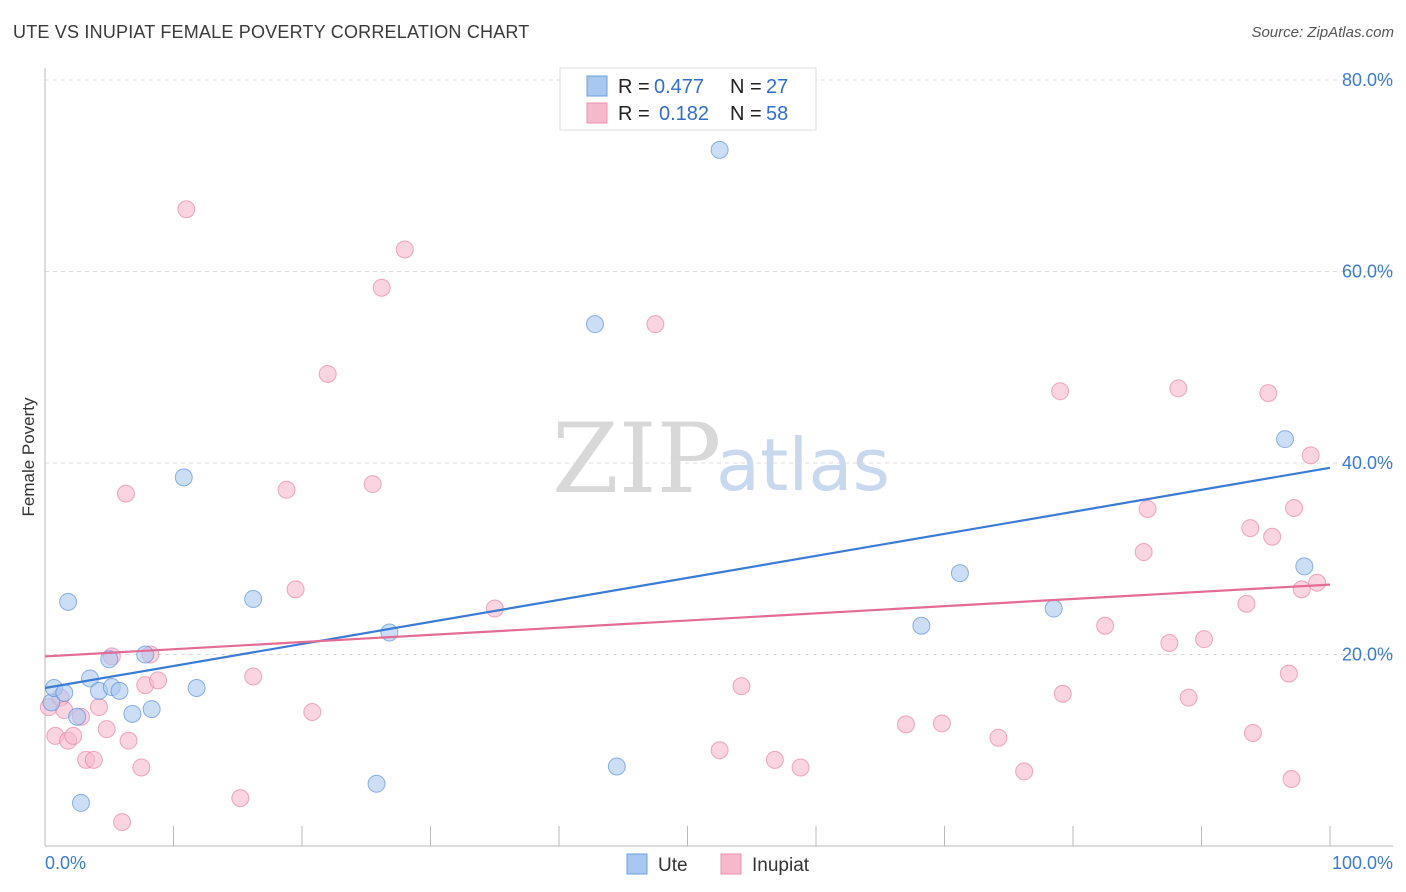 This screenshot has height=892, width=1406. What do you see at coordinates (688, 99) in the screenshot?
I see `stats-legend: R = 0.477 N = 27 R = 0.182 N = 58` at bounding box center [688, 99].